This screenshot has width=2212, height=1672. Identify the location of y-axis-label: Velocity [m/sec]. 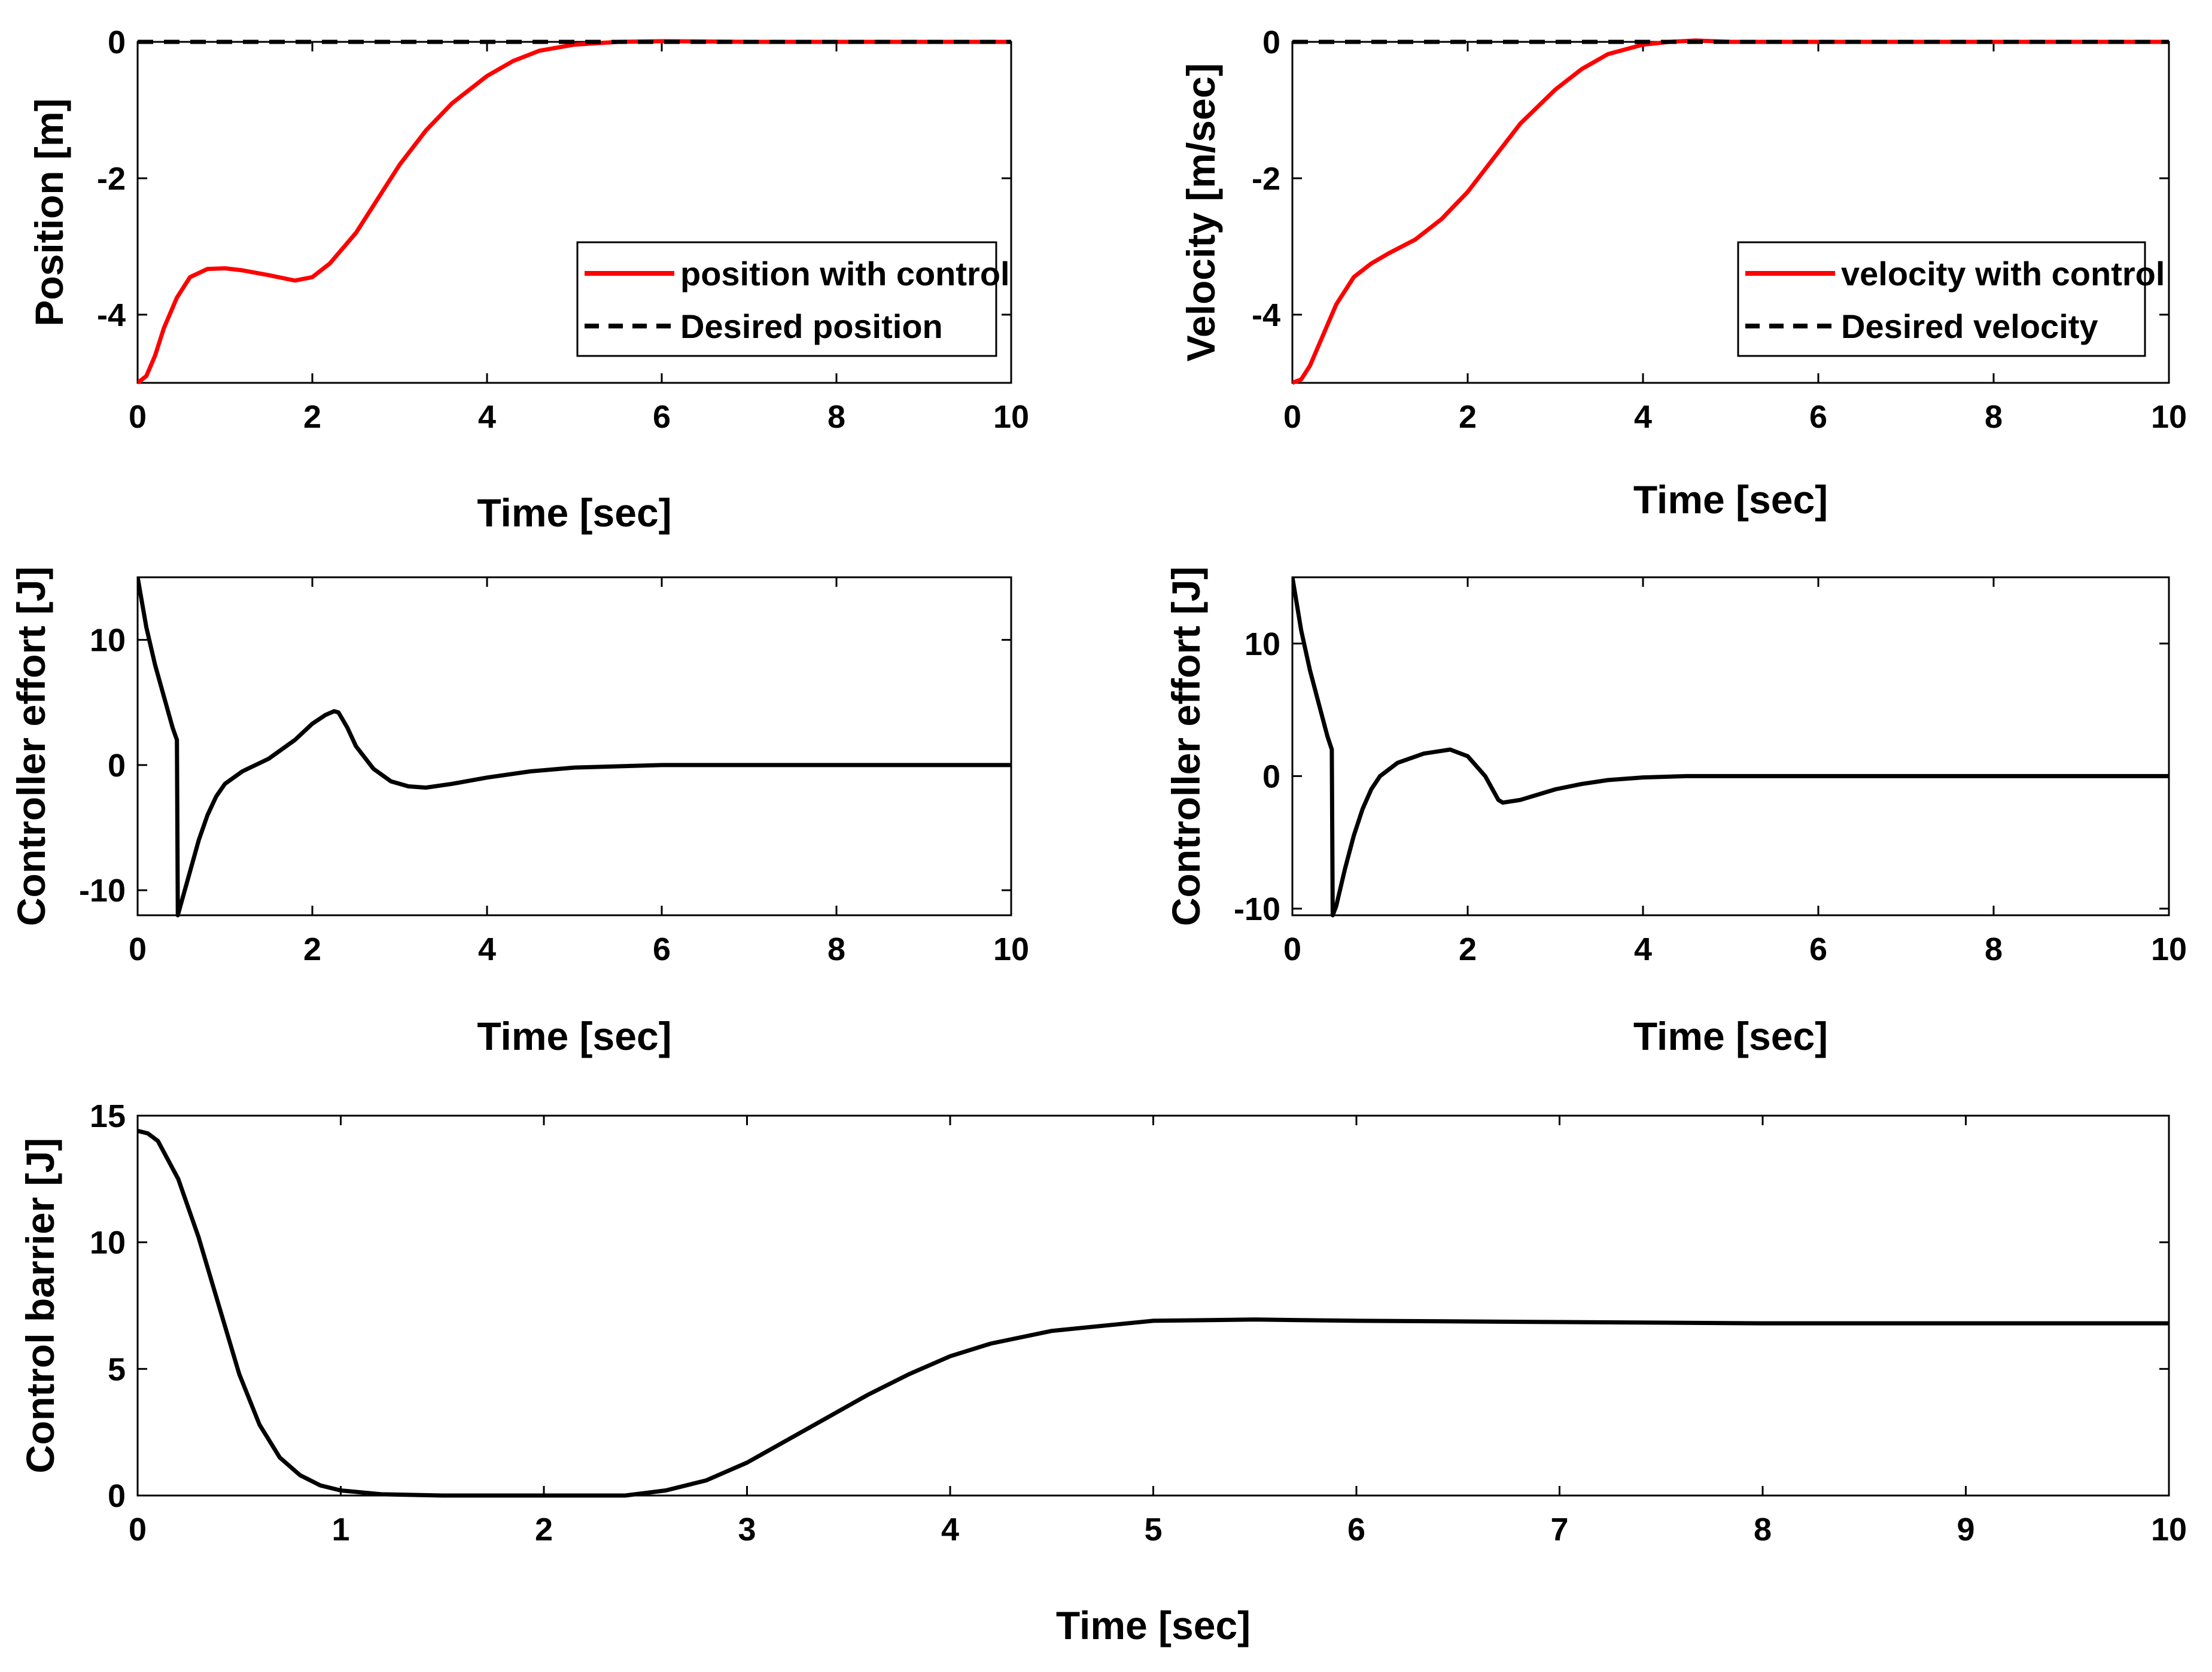
(1201, 212).